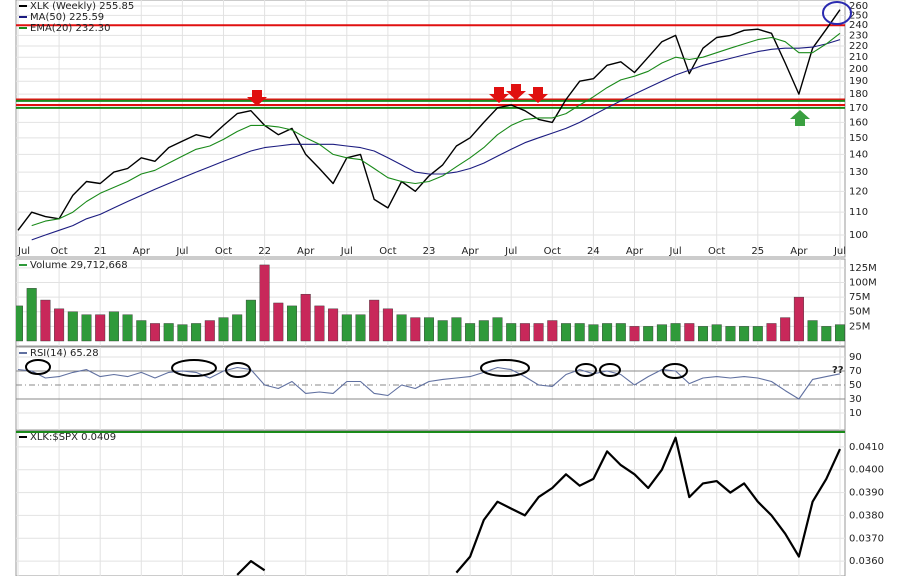 The height and width of the screenshot is (576, 901). Describe the element at coordinates (858, 94) in the screenshot. I see `y-tick-label: 180` at that location.